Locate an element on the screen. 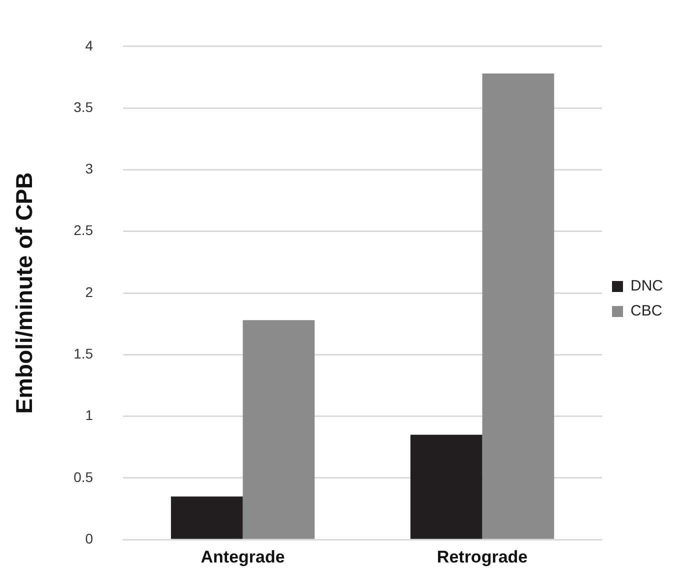 The width and height of the screenshot is (691, 586). legend-label: DNC is located at coordinates (647, 286).